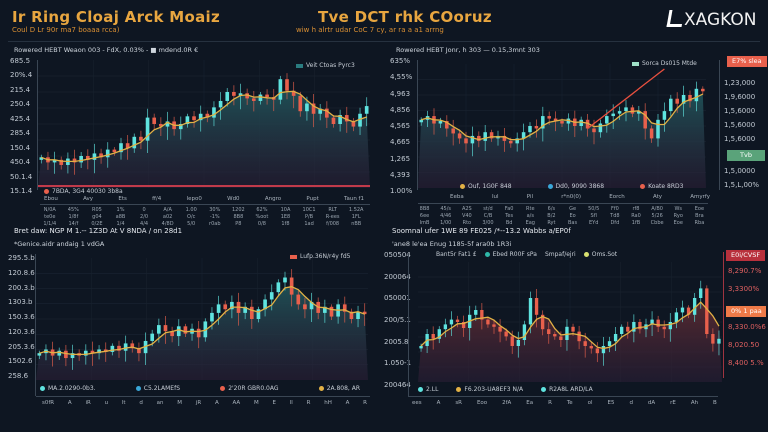 The image size is (768, 432). I want to click on chart1-plot, so click(204, 124).